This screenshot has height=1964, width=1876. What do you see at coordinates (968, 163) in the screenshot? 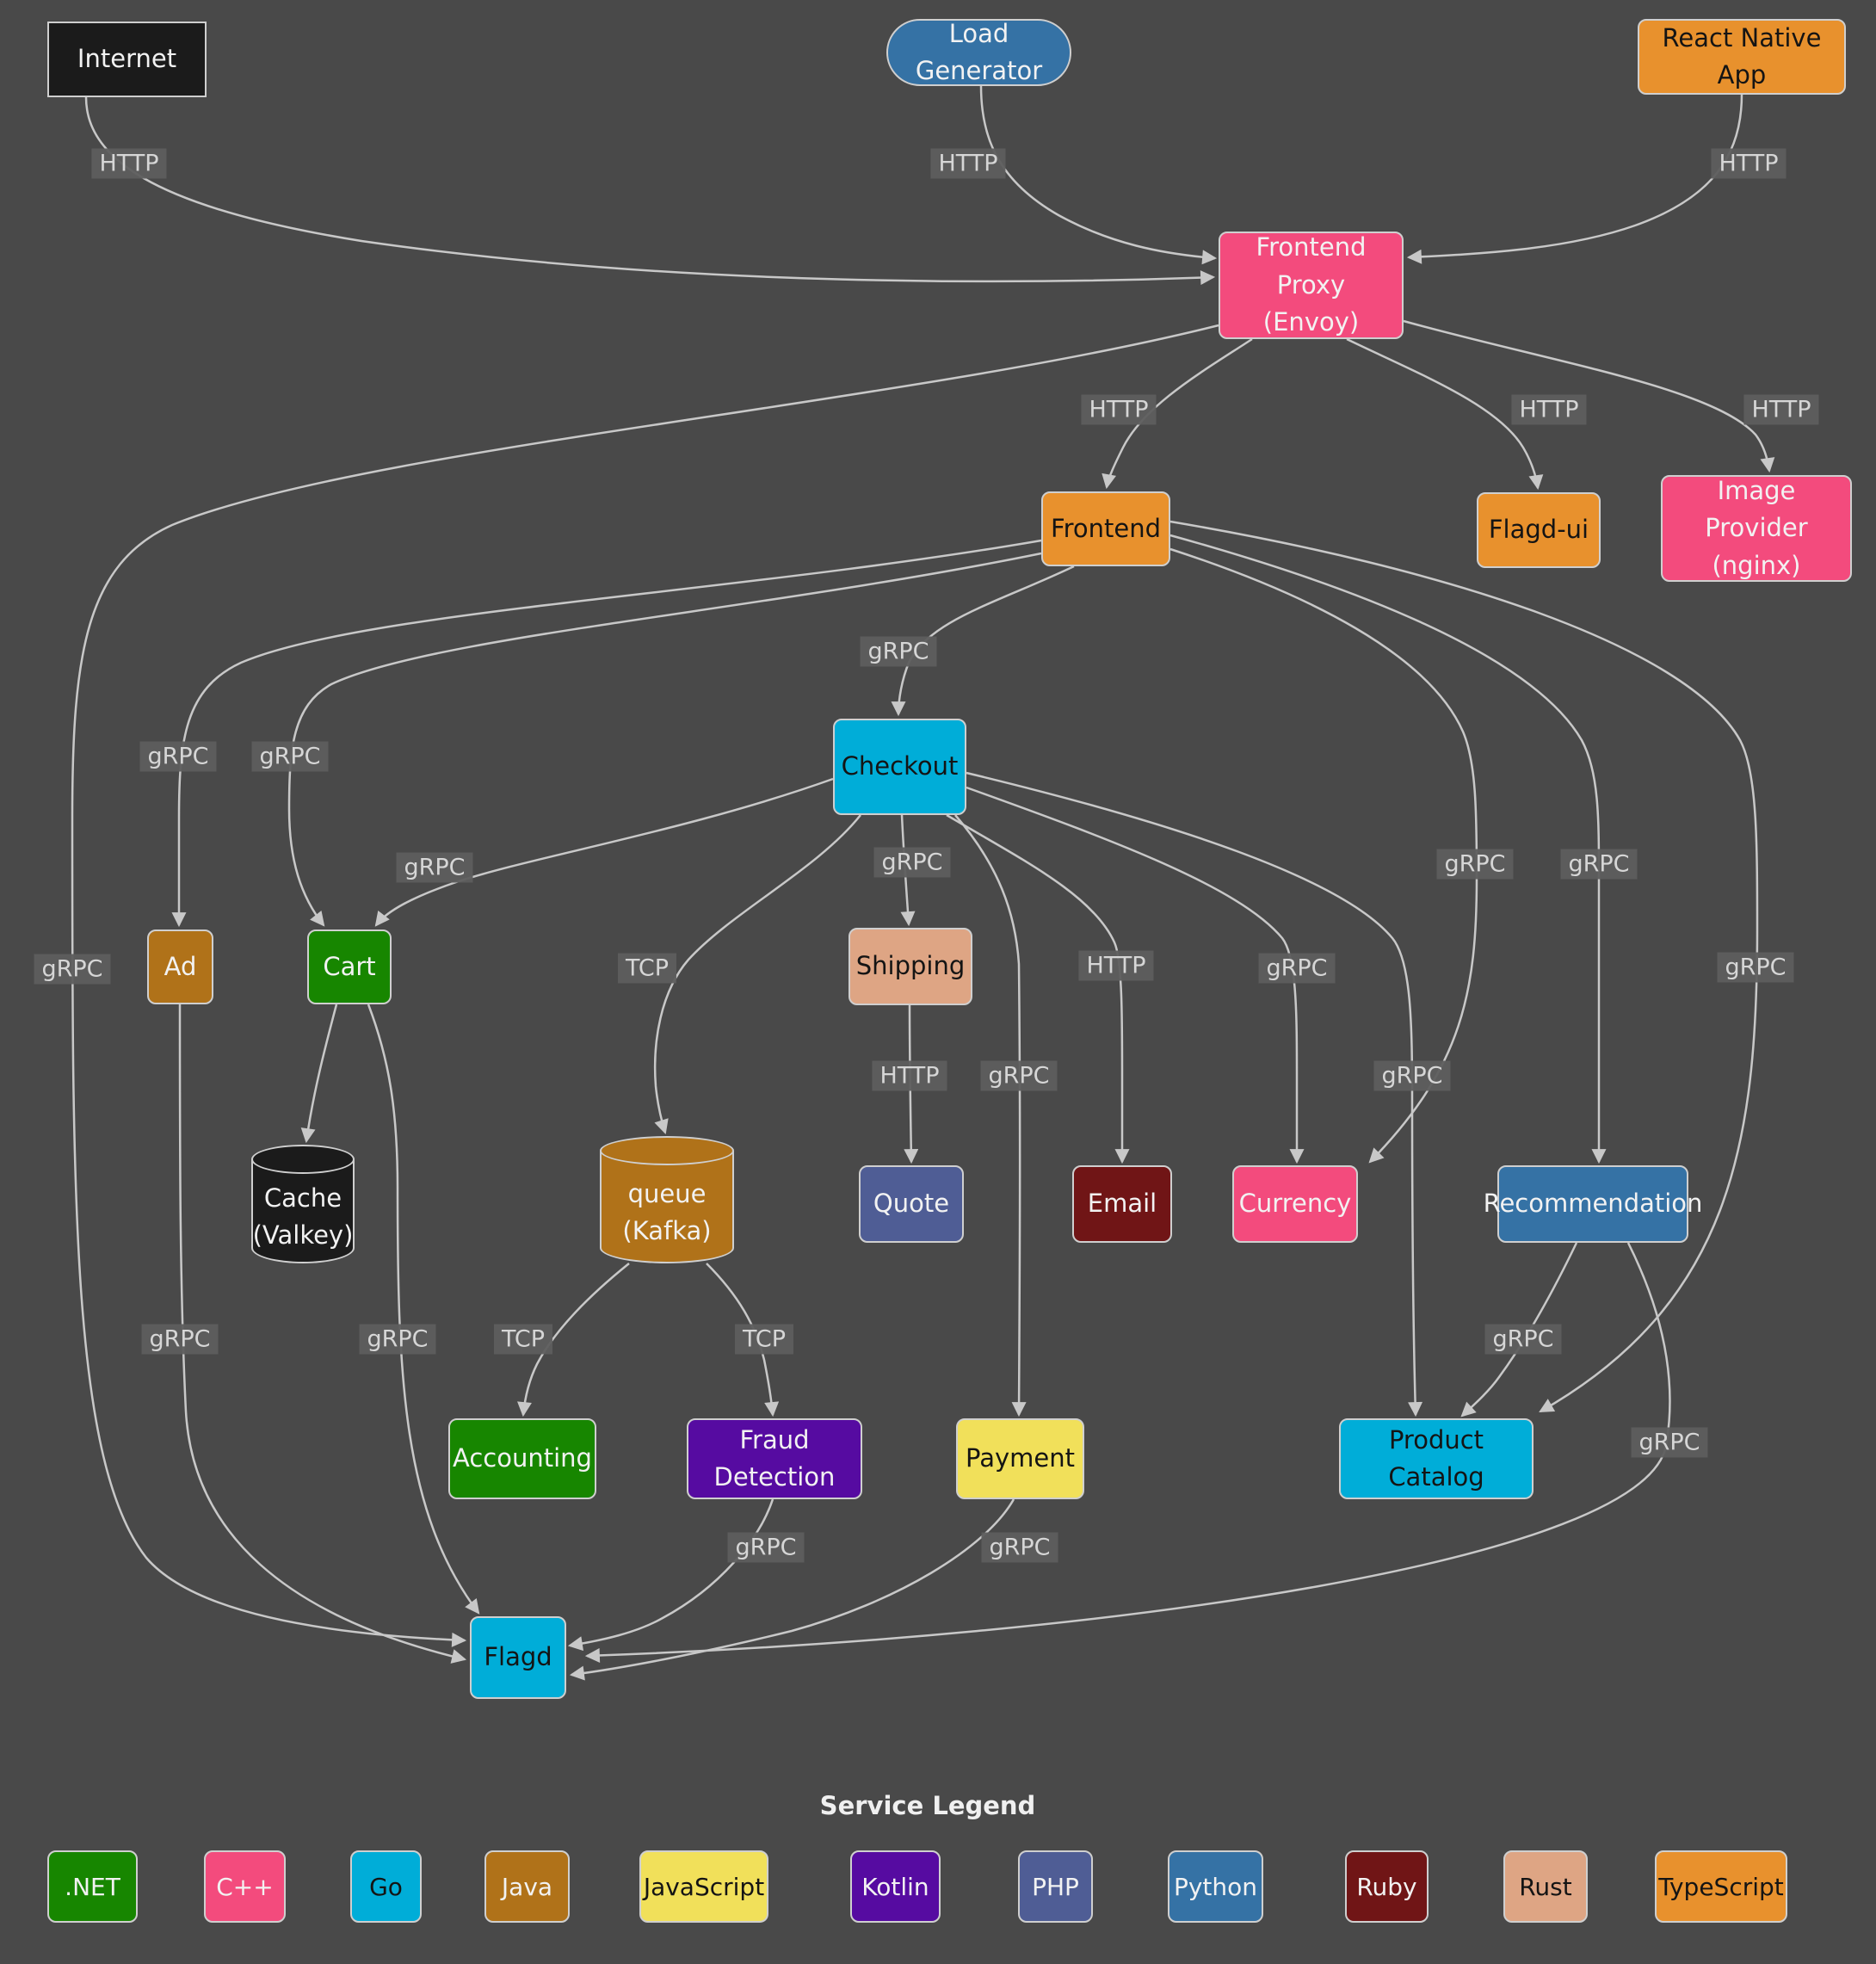
I see `edge-label-load-generator-to-frontend-proxy: HTTP` at bounding box center [968, 163].